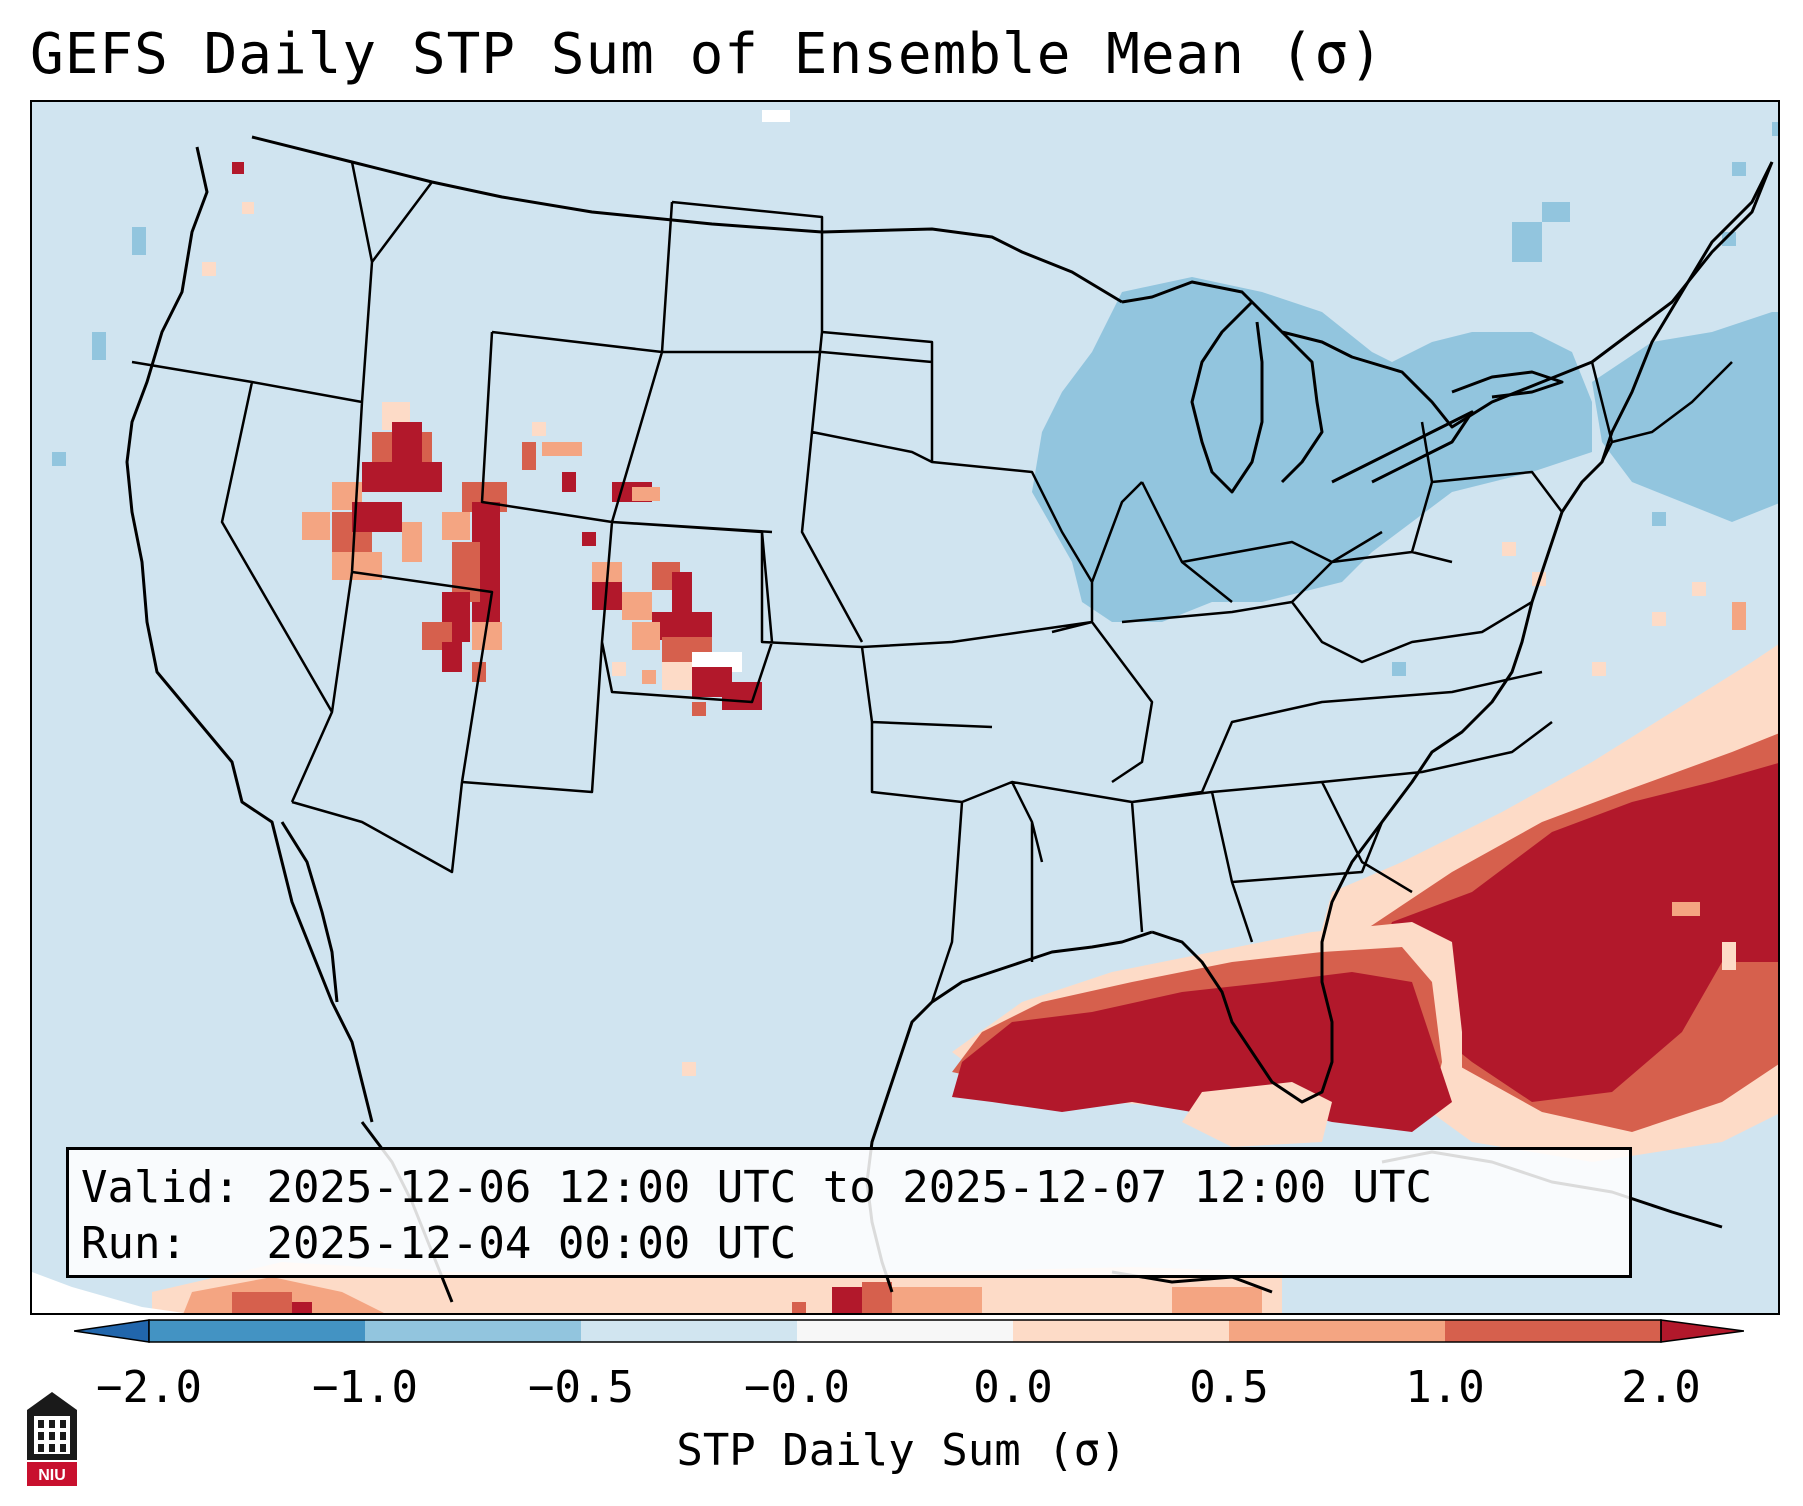 This screenshot has height=1506, width=1803. What do you see at coordinates (309, 912) in the screenshot?
I see `baja-coast` at bounding box center [309, 912].